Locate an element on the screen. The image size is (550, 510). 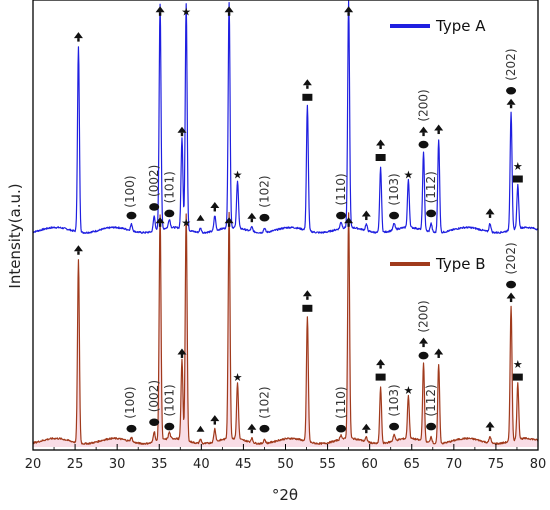
x-tick-label: 70 is located at coordinates (454, 464).